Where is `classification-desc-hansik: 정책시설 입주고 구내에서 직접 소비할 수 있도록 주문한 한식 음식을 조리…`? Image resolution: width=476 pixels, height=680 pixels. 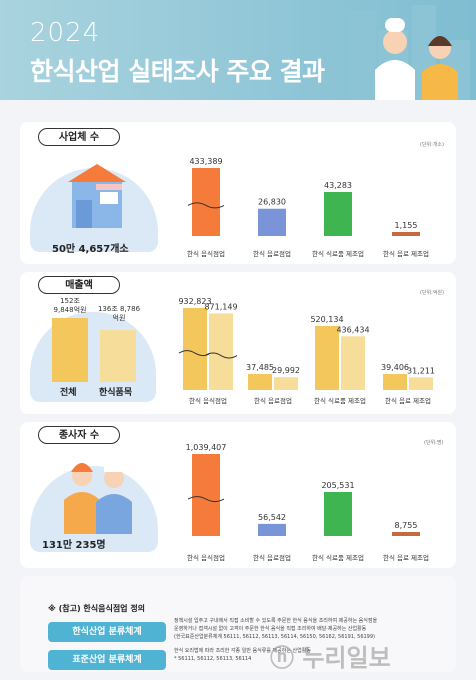 classification-desc-hansik: 정책시설 입주고 구내에서 직접 소비할 수 있도록 주문한 한식 음식을 조리… is located at coordinates (314, 629).